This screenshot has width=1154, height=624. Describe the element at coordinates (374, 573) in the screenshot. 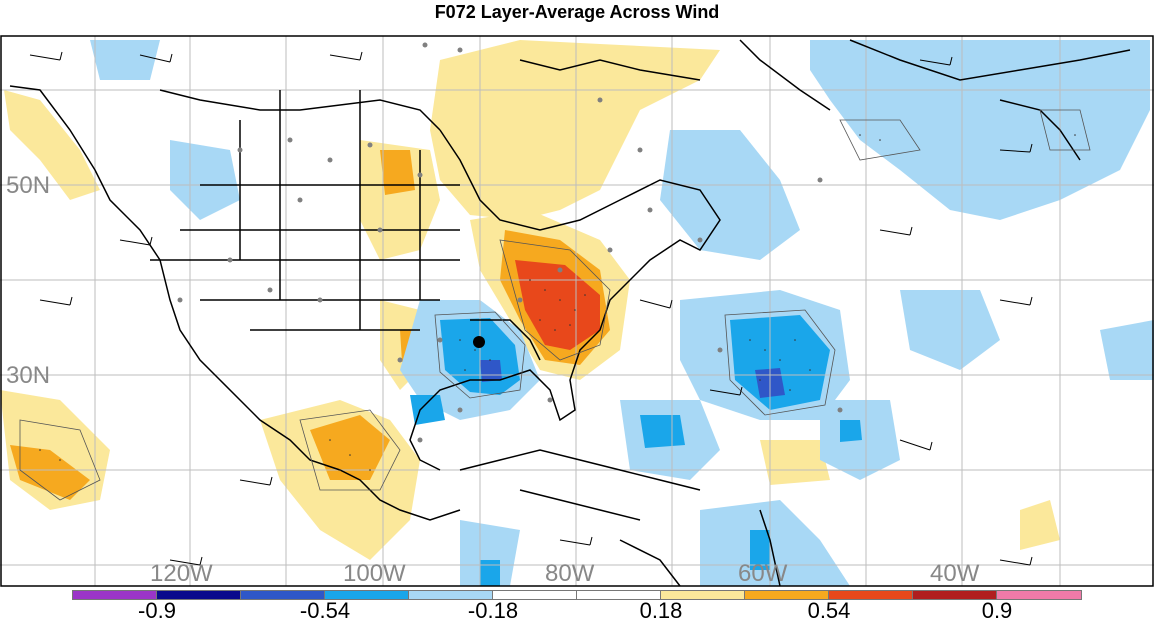

I see `lon-label-100w: 100W` at that location.